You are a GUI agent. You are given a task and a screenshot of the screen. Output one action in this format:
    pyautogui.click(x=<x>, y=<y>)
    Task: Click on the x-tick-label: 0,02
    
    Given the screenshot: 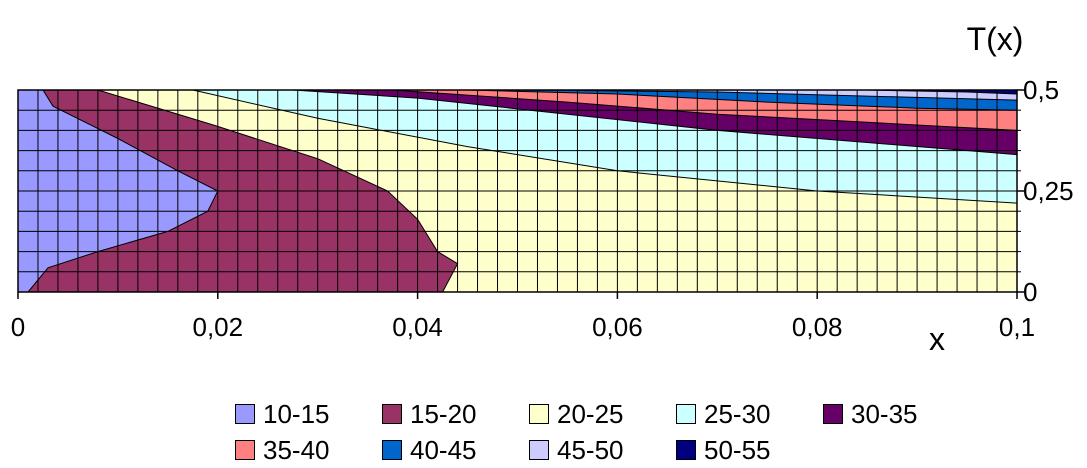 What is the action you would take?
    pyautogui.click(x=217, y=327)
    